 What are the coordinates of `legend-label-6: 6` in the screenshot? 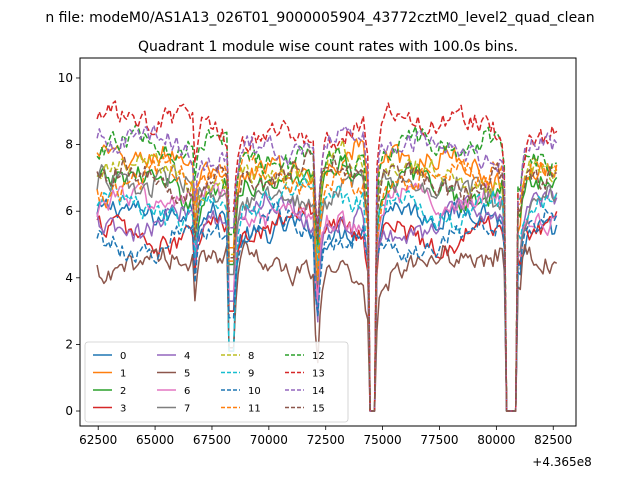 It's located at (187, 391).